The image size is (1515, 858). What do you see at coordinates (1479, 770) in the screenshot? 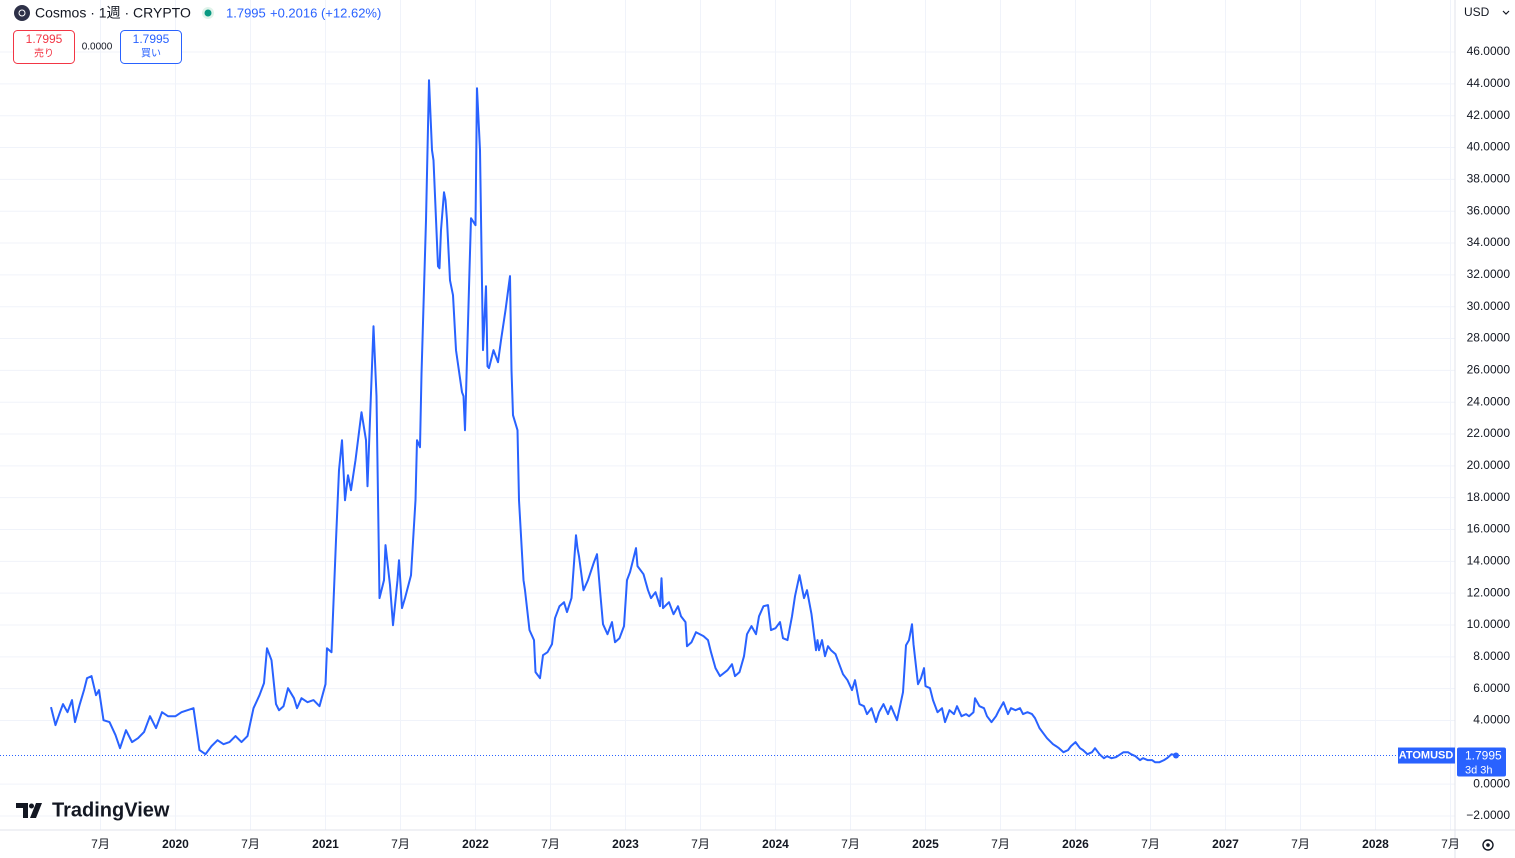
I see `countdown: 3d 3h` at bounding box center [1479, 770].